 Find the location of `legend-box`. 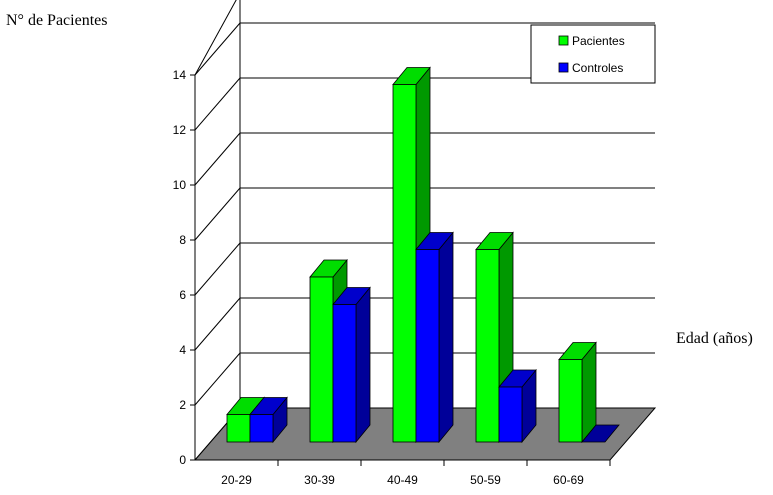

legend-box is located at coordinates (593, 54).